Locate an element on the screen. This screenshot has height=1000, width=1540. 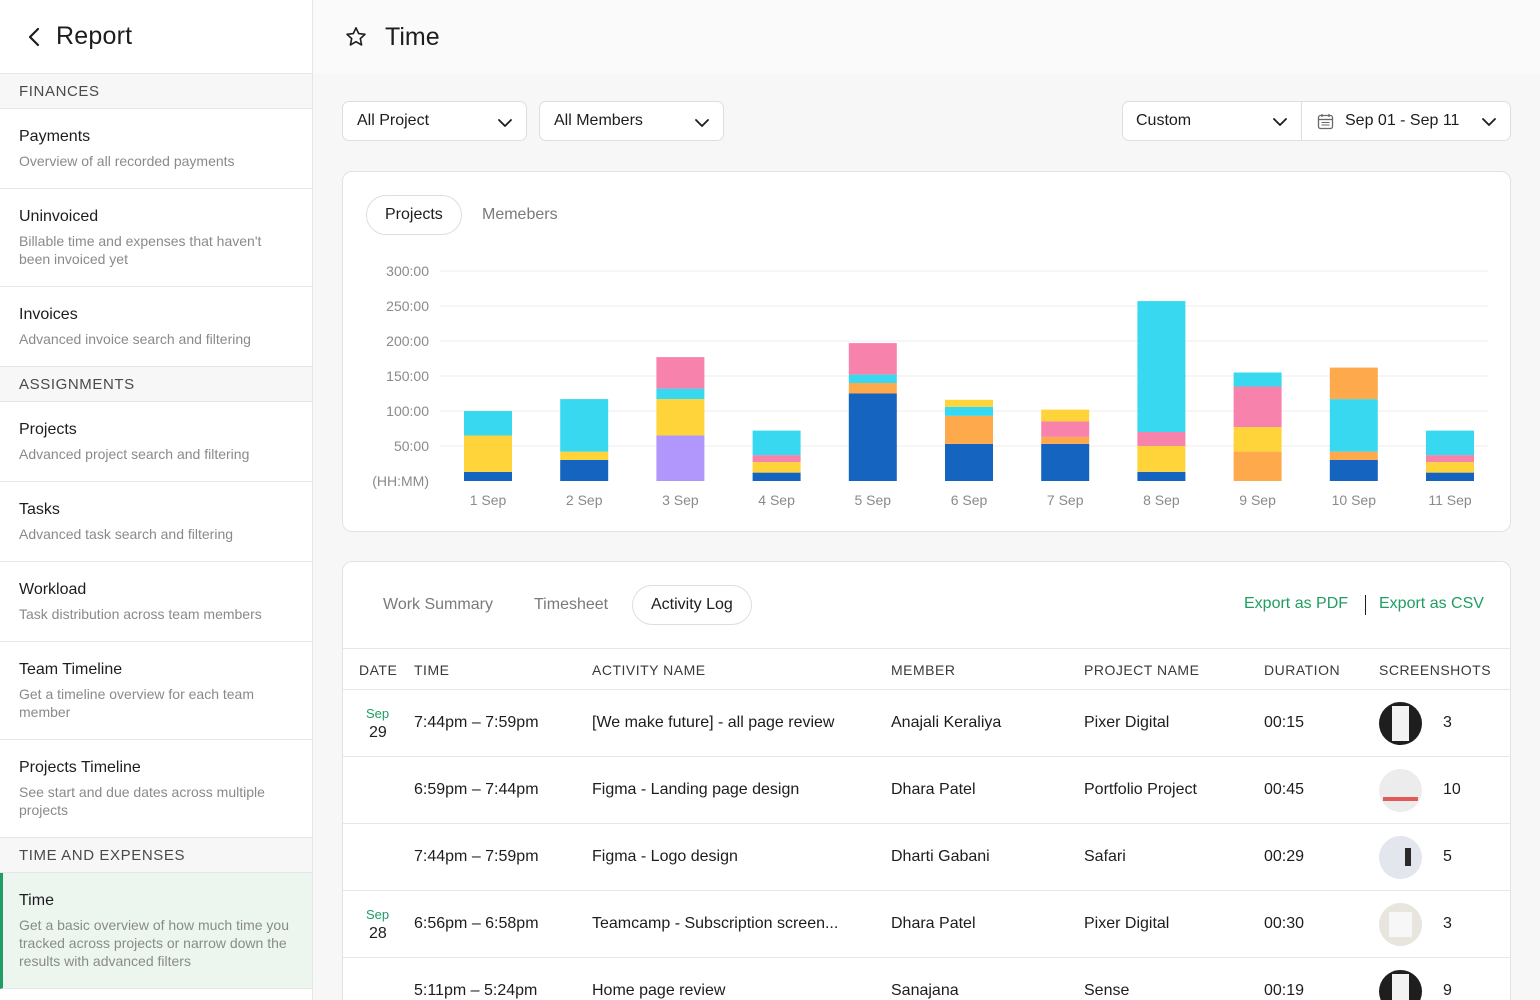
column-header-activity: ACTIVITY NAME is located at coordinates (649, 670).